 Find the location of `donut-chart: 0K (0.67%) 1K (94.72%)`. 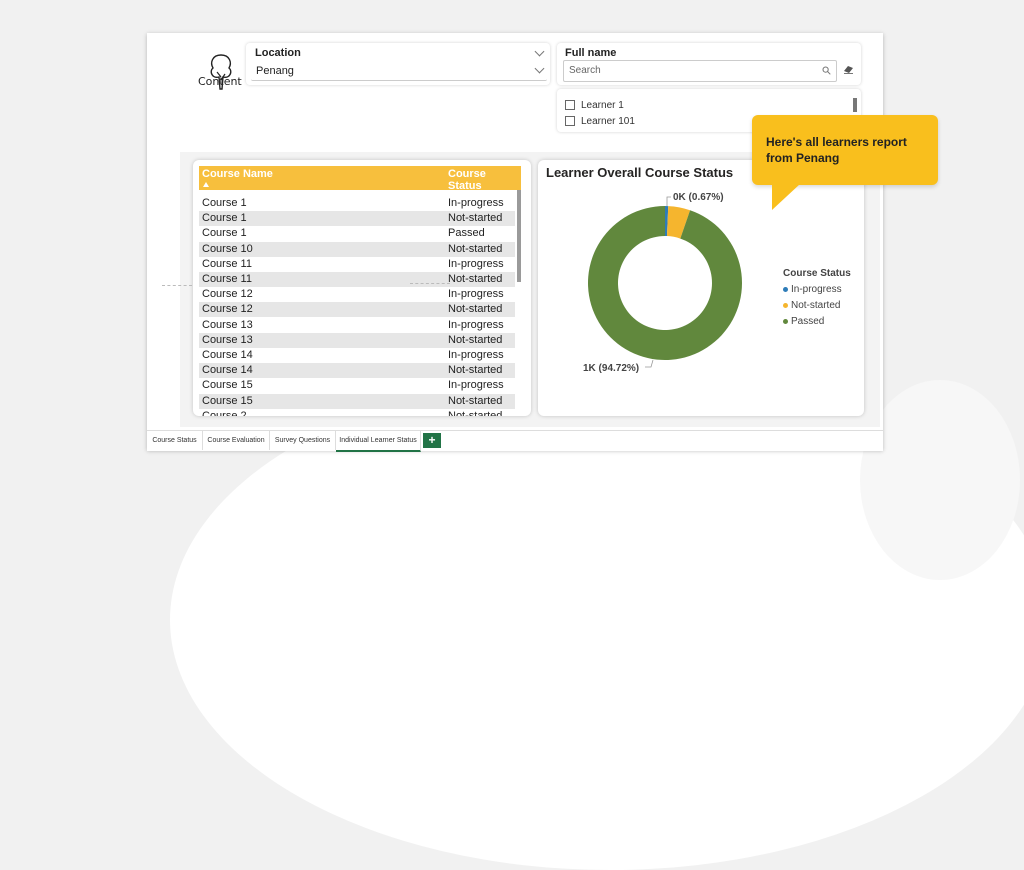

donut-chart: 0K (0.67%) 1K (94.72%) is located at coordinates (662, 283).